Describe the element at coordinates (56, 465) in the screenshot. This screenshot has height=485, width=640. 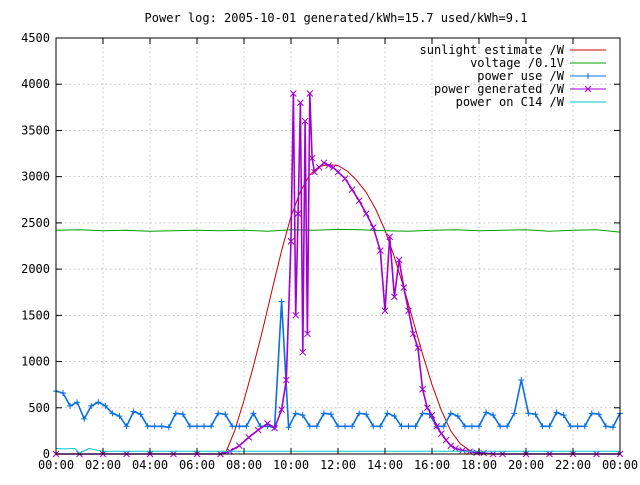
I see `x-tick-label: 00:00` at that location.